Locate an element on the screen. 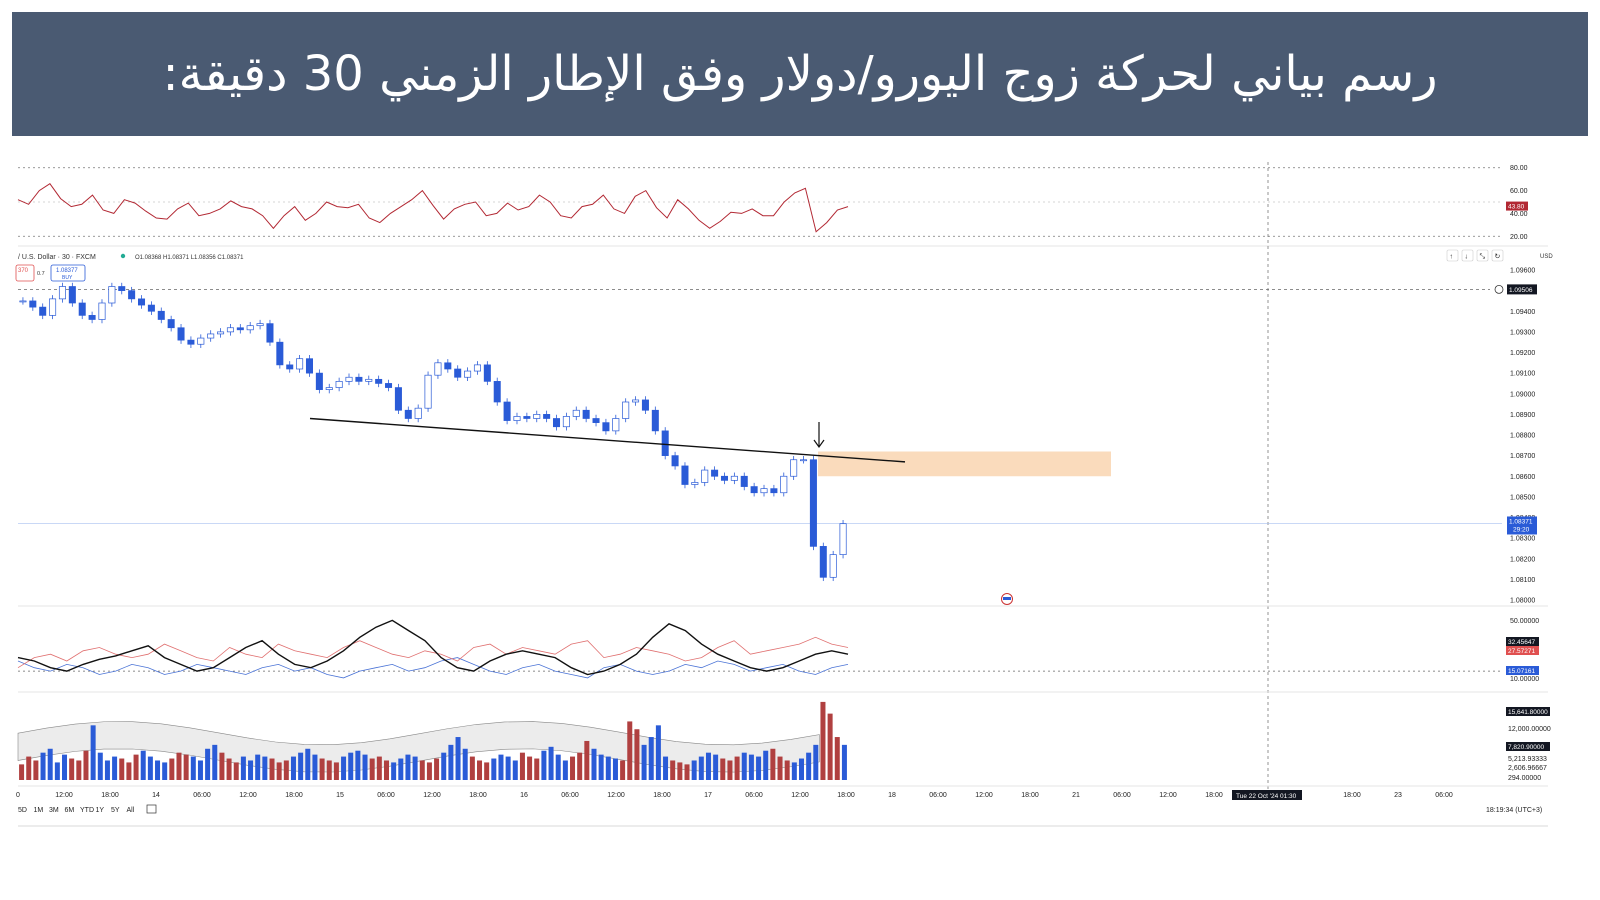 This screenshot has width=1600, height=900. price-tick-label: 1.09600 is located at coordinates (1522, 271).